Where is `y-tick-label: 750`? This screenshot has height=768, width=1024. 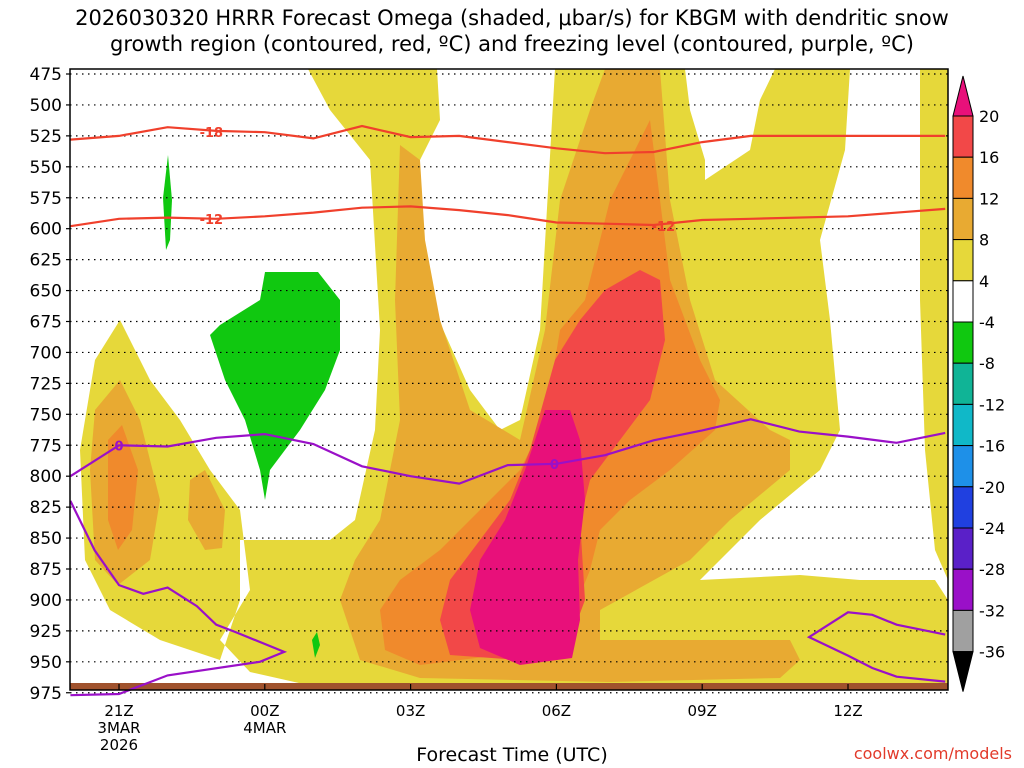
y-tick-label: 750 is located at coordinates (46, 415).